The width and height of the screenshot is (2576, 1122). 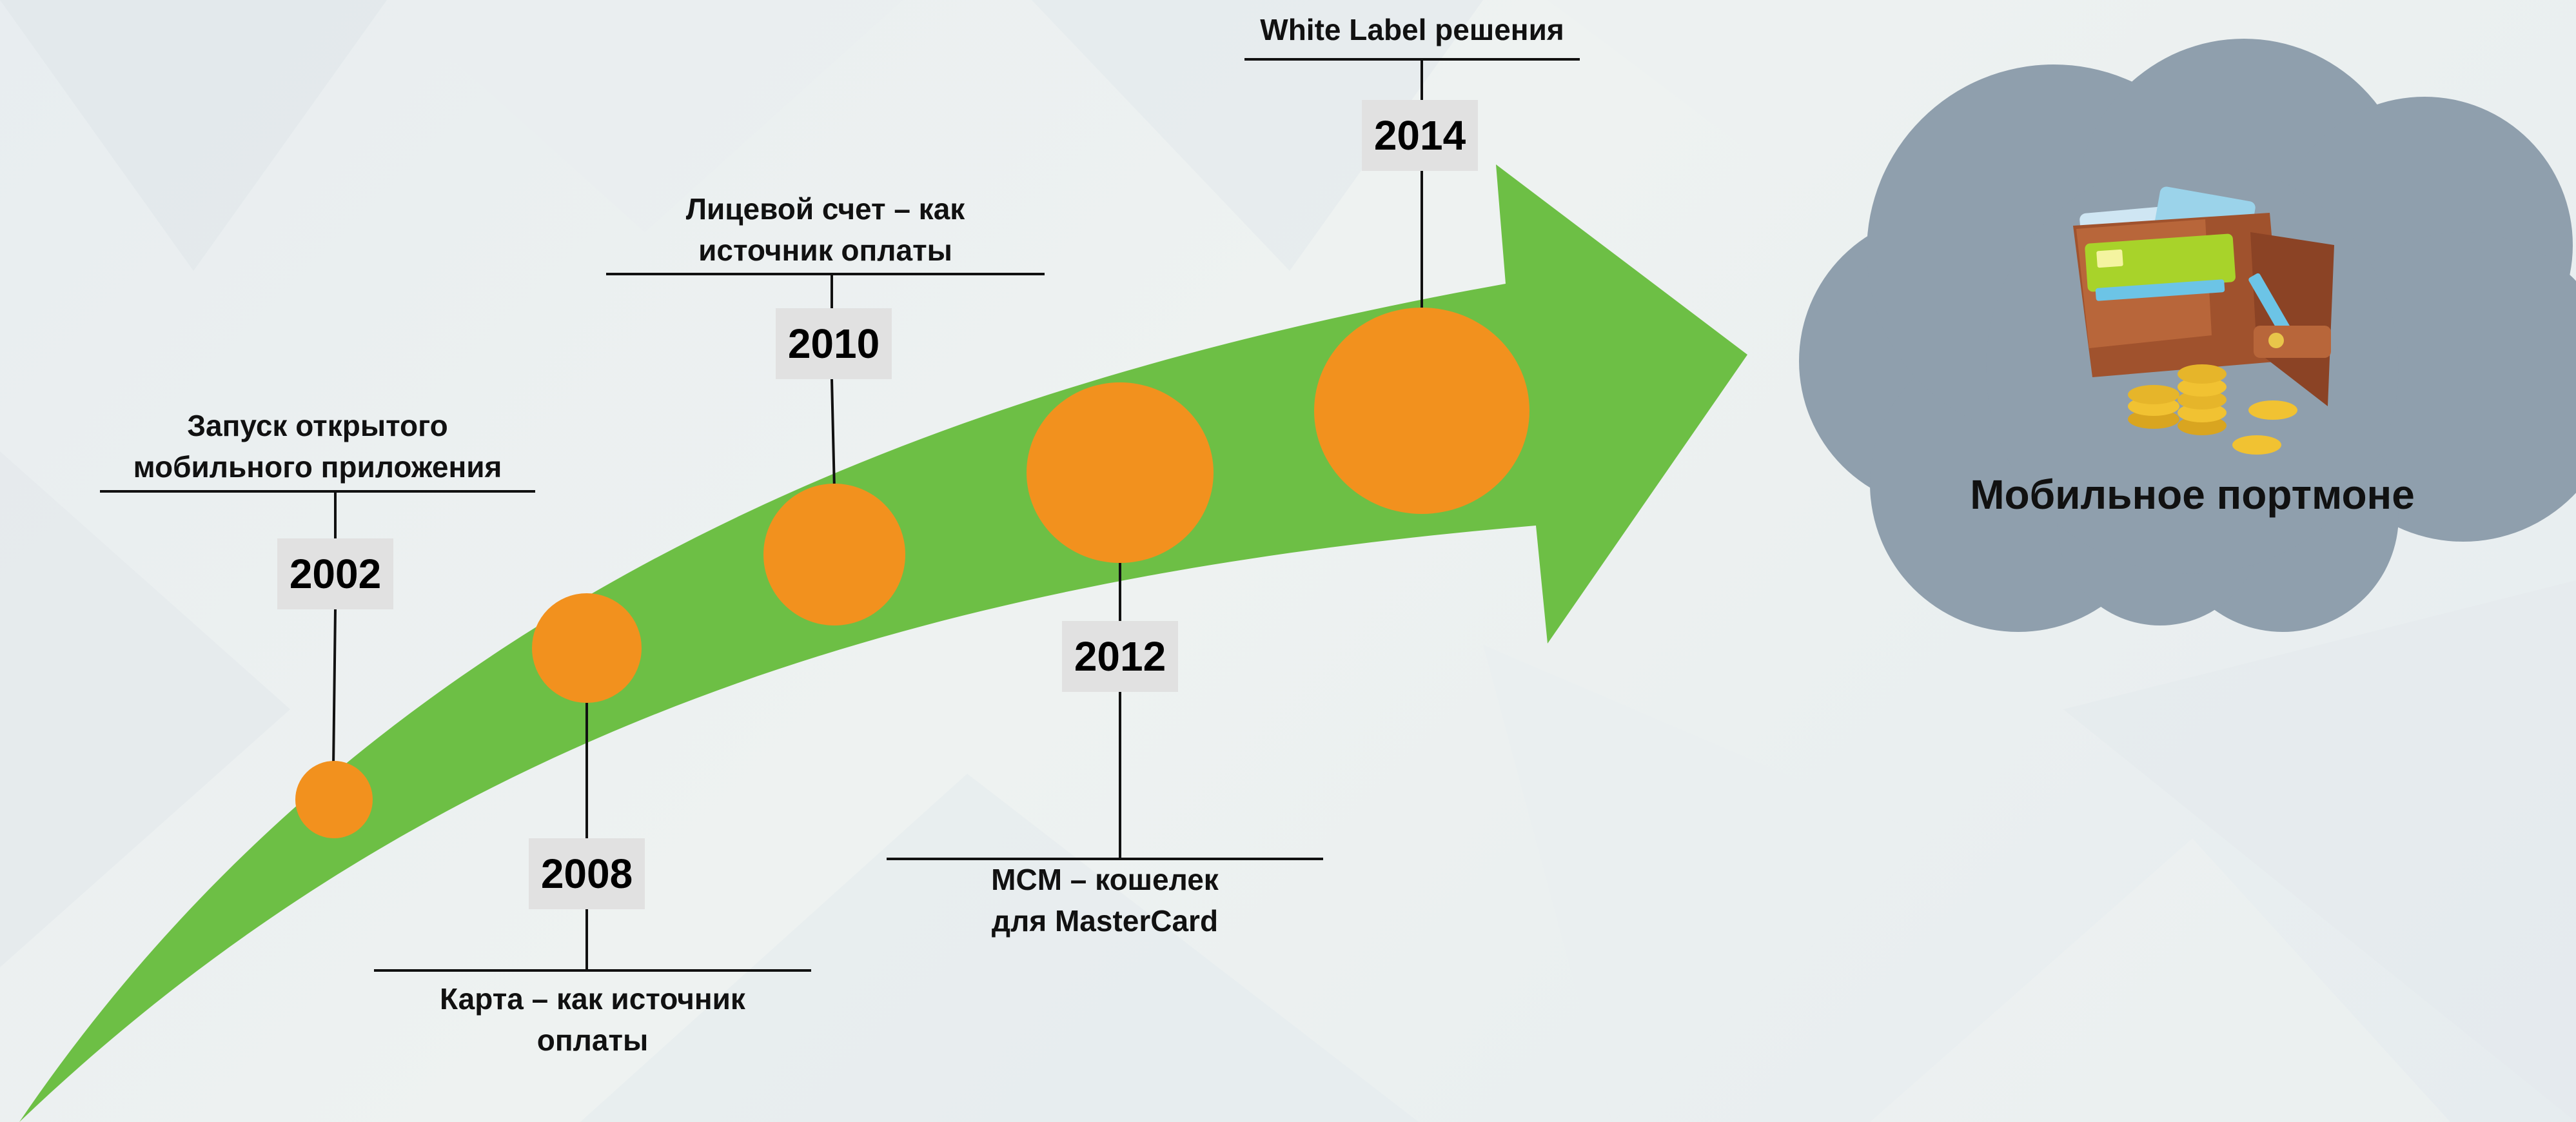 I want to click on milestone-circle-2012, so click(x=1120, y=472).